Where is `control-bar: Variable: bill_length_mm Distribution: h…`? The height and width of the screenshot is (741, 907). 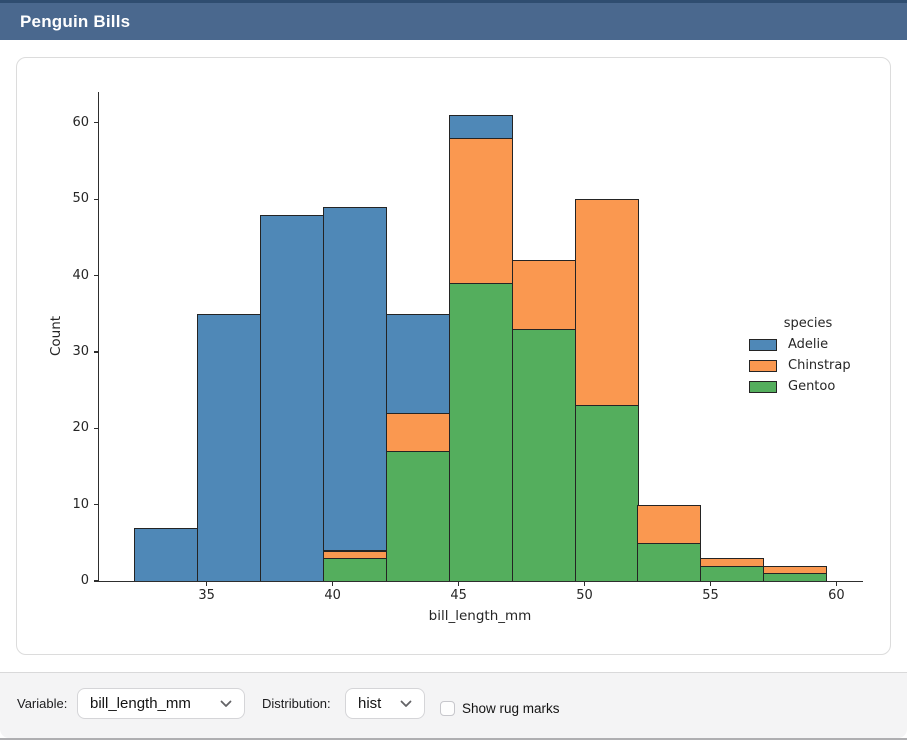 control-bar: Variable: bill_length_mm Distribution: h… is located at coordinates (453, 705).